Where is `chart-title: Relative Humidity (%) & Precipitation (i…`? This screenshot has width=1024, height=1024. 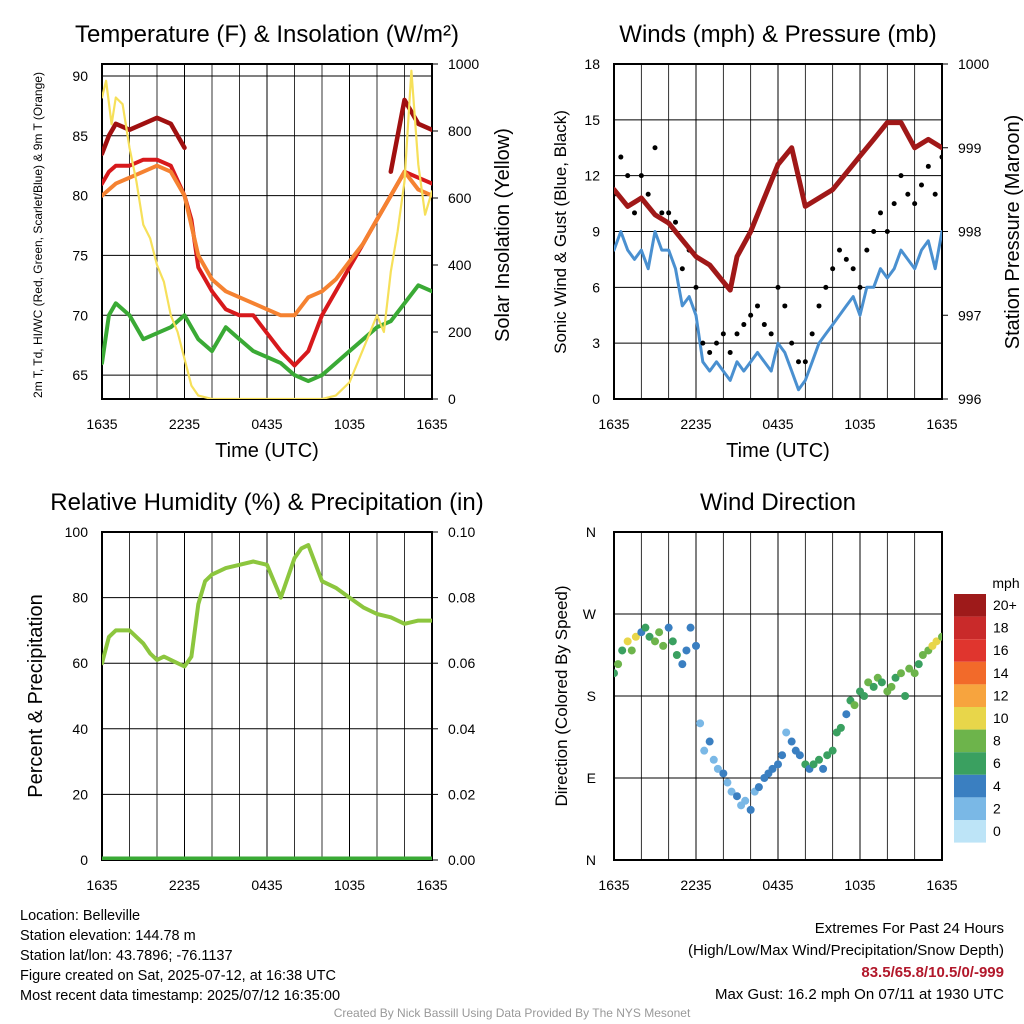
chart-title: Relative Humidity (%) & Precipitation (i… is located at coordinates (266, 502).